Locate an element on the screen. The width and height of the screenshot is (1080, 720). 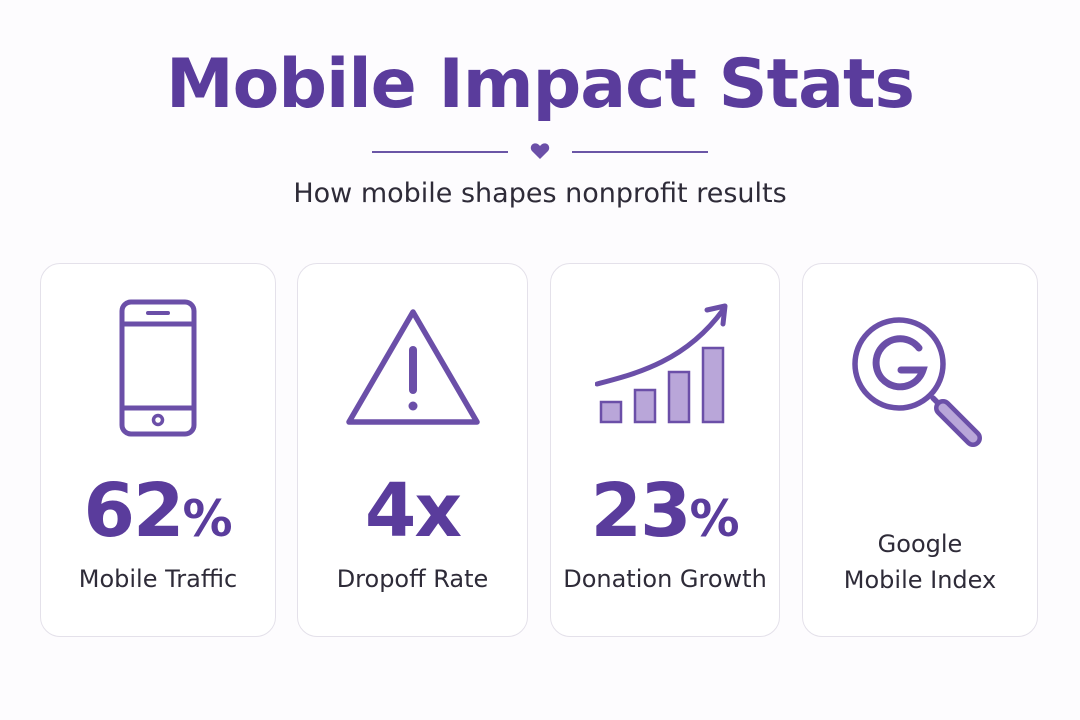
warning-triangle-icon is located at coordinates (412, 367).